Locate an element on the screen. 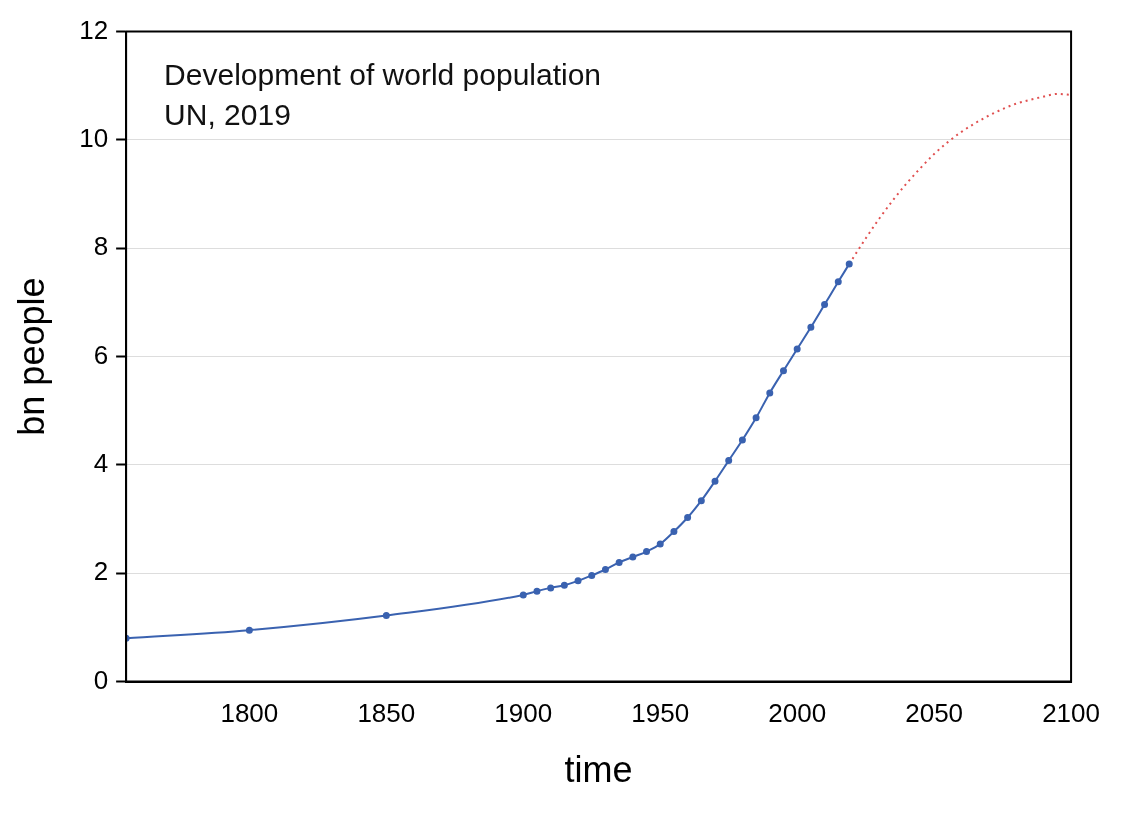  x-tick-label: 1850 is located at coordinates (386, 713).